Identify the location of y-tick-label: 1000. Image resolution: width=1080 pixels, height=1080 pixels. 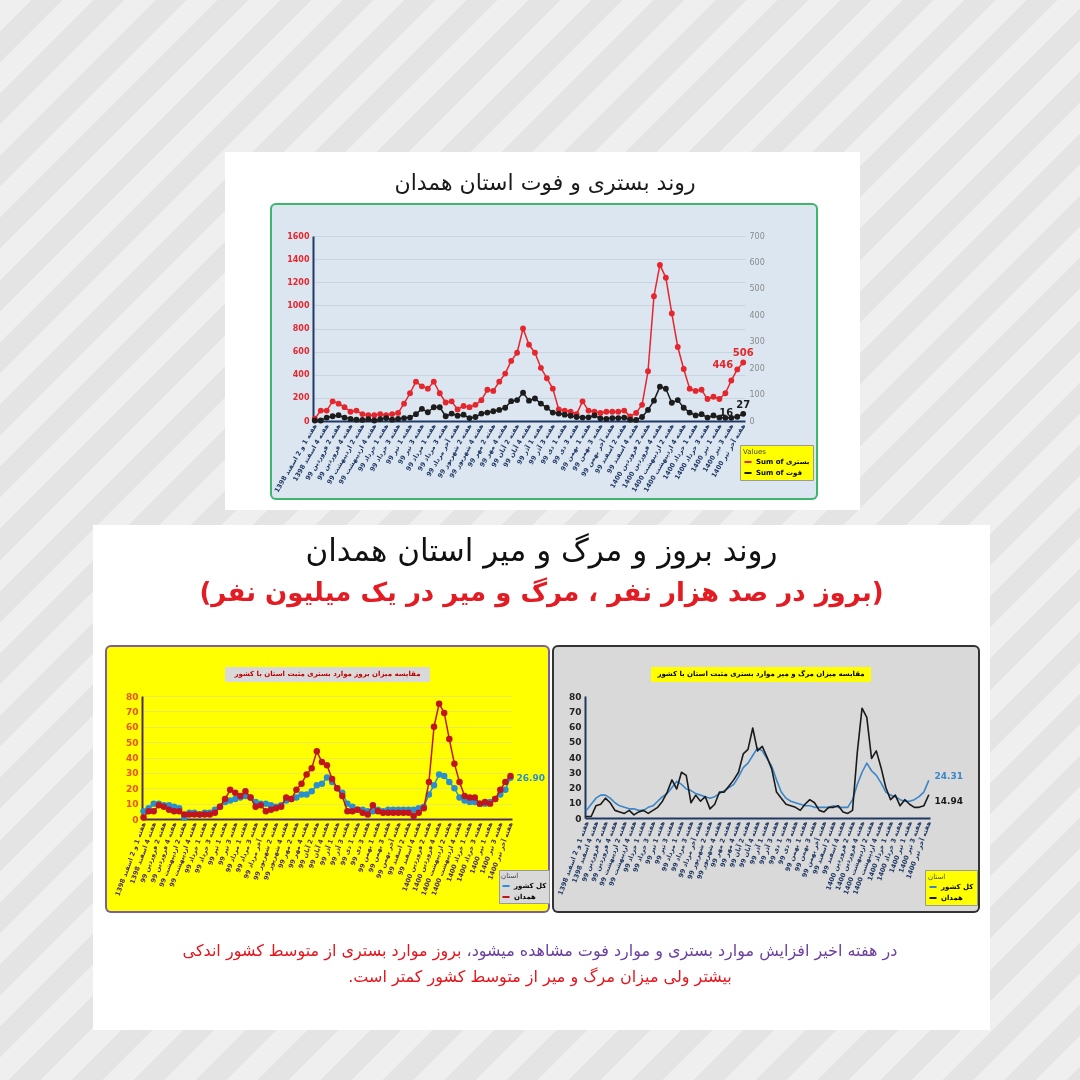
(298, 305).